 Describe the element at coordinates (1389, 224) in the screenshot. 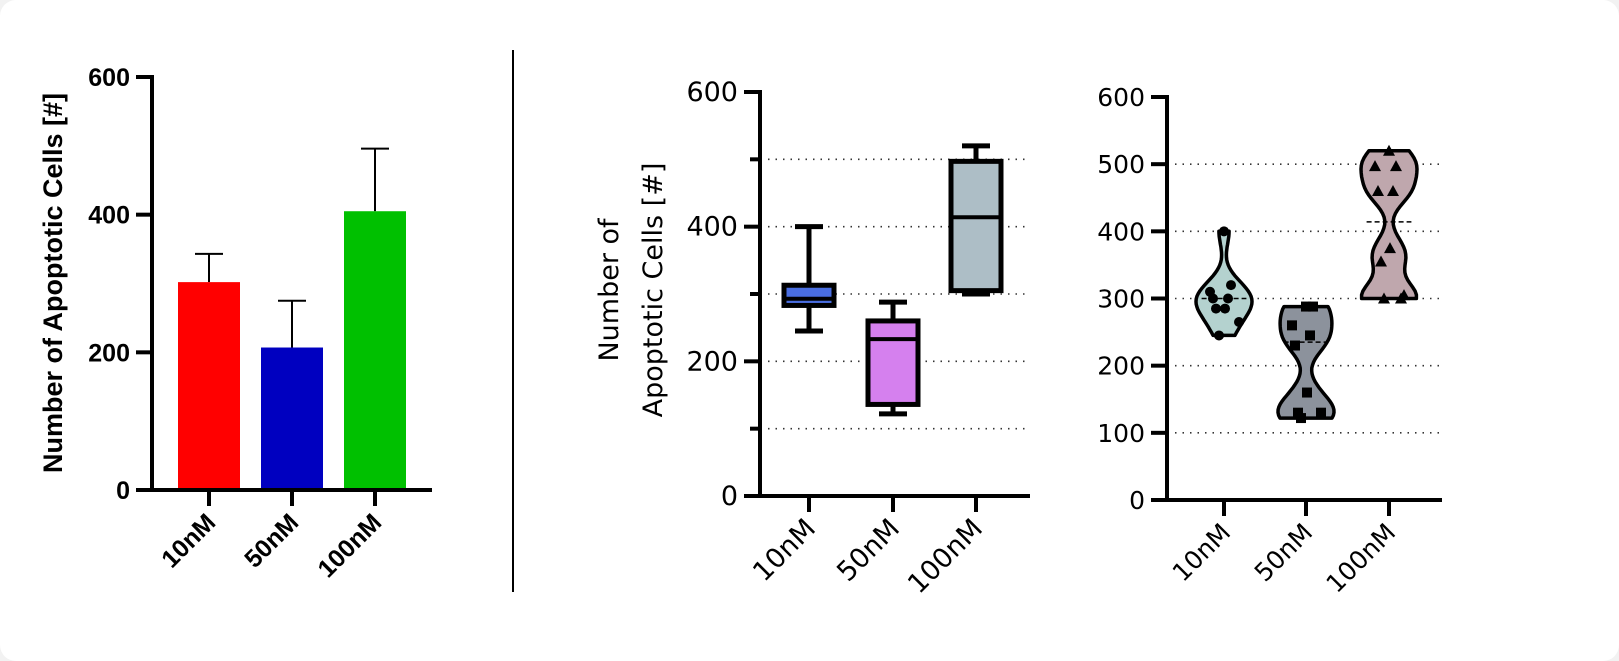

I see `violin-100nM` at that location.